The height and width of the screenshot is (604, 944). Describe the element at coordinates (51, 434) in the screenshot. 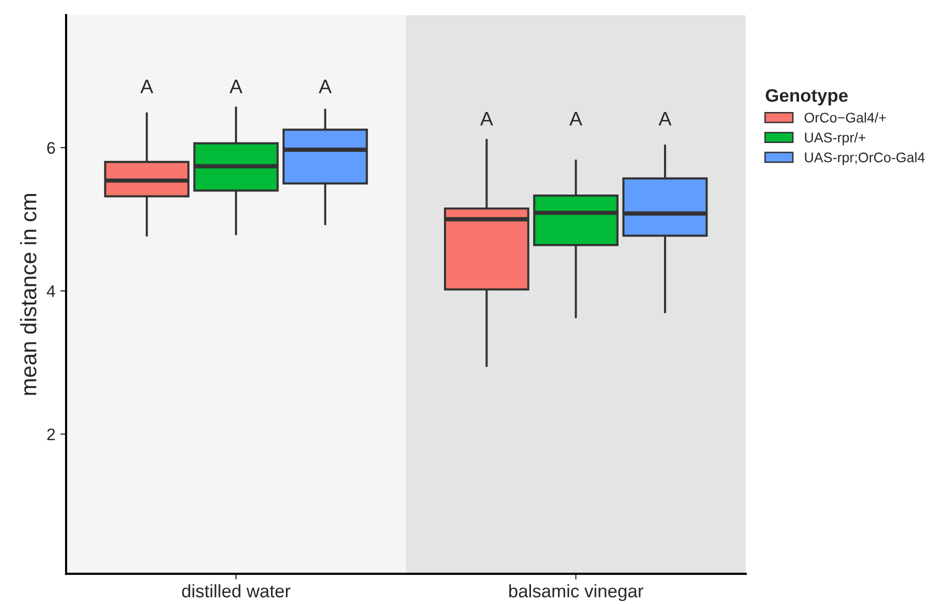

I see `y-tick-label: 2` at that location.